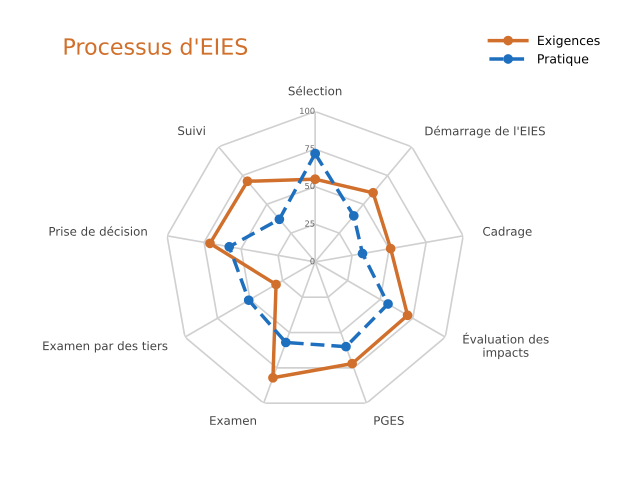 This screenshot has width=624, height=485. Describe the element at coordinates (389, 420) in the screenshot. I see `spoke-label: PGES` at that location.